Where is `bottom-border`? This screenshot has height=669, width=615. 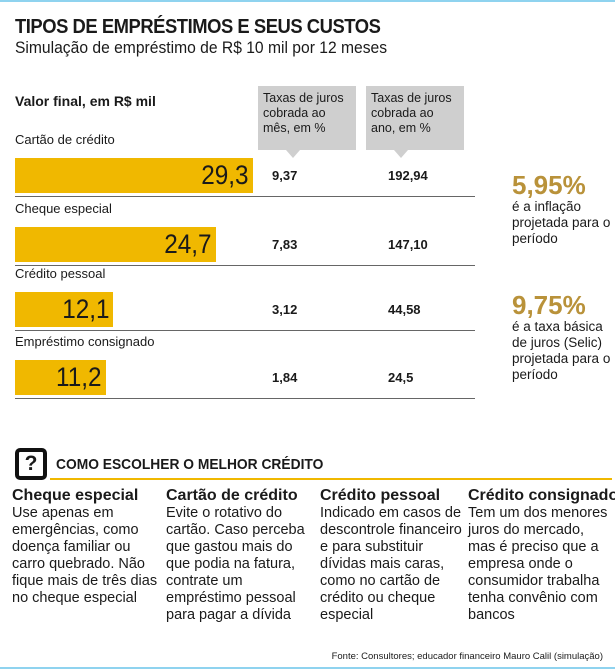 bottom-border is located at coordinates (307, 668).